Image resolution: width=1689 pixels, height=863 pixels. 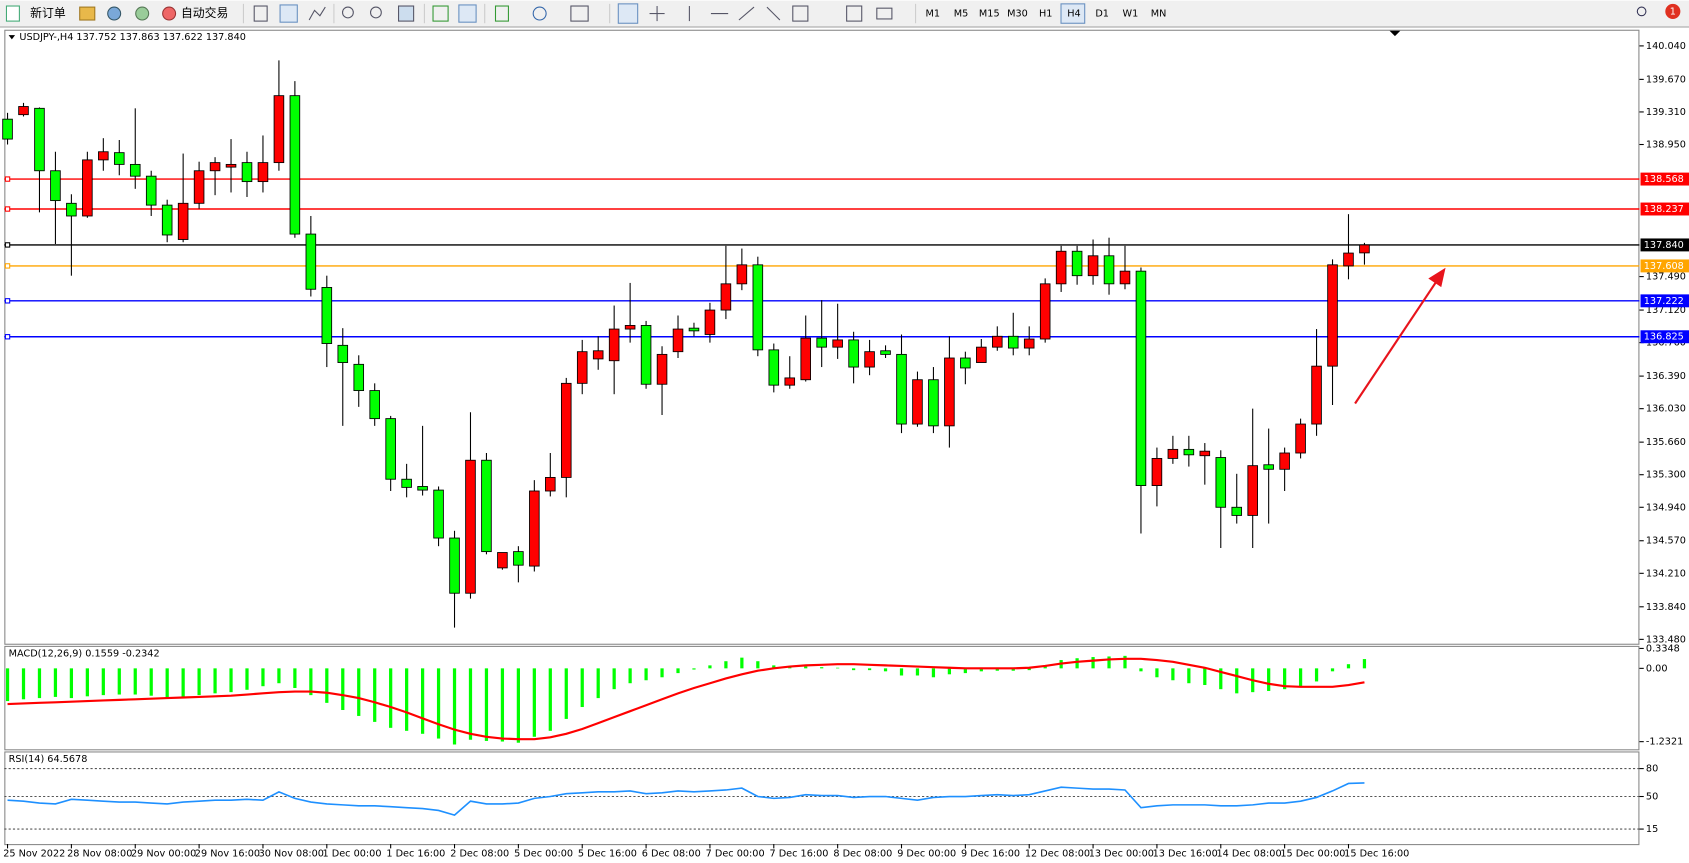 I want to click on macd-title: MACD(12,26,9) 0.1559 -0.2342, so click(x=84, y=653).